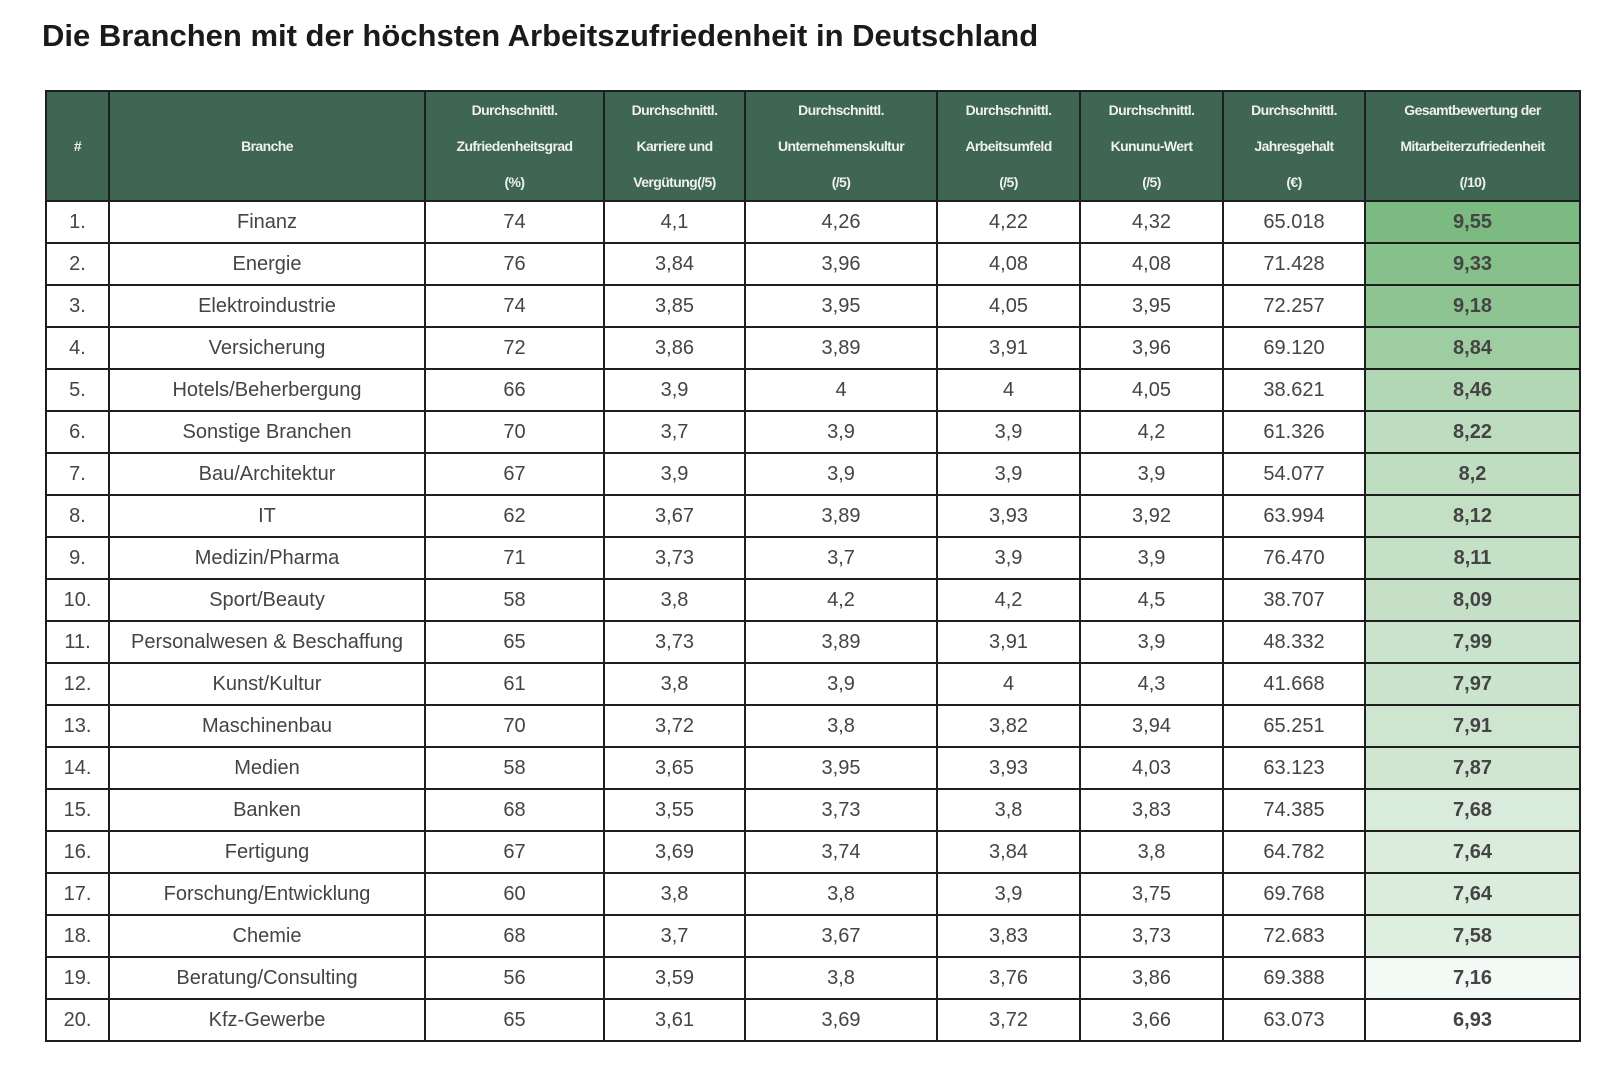 The image size is (1620, 1066). I want to click on cell-kununu-wert: 3,94, so click(1151, 726).